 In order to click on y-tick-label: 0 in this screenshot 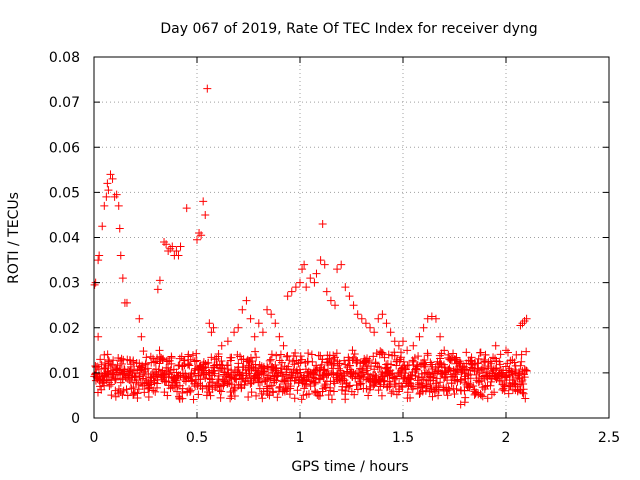, I will do `click(75, 419)`.